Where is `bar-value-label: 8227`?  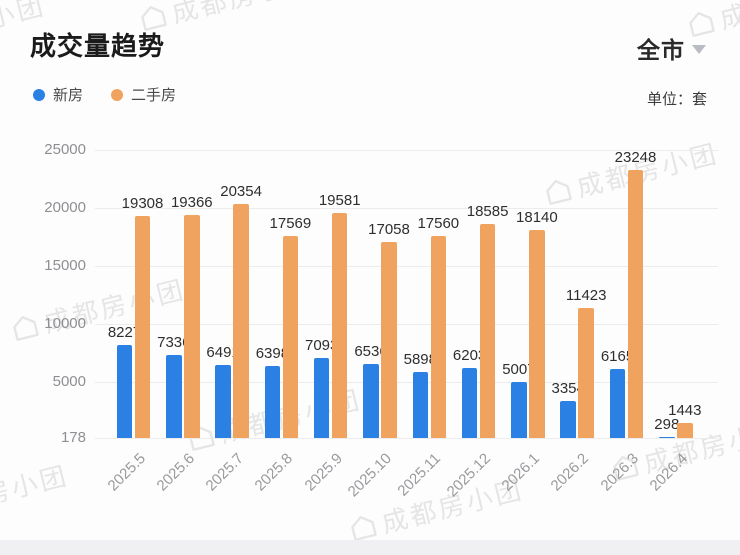
bar-value-label: 8227 is located at coordinates (124, 332).